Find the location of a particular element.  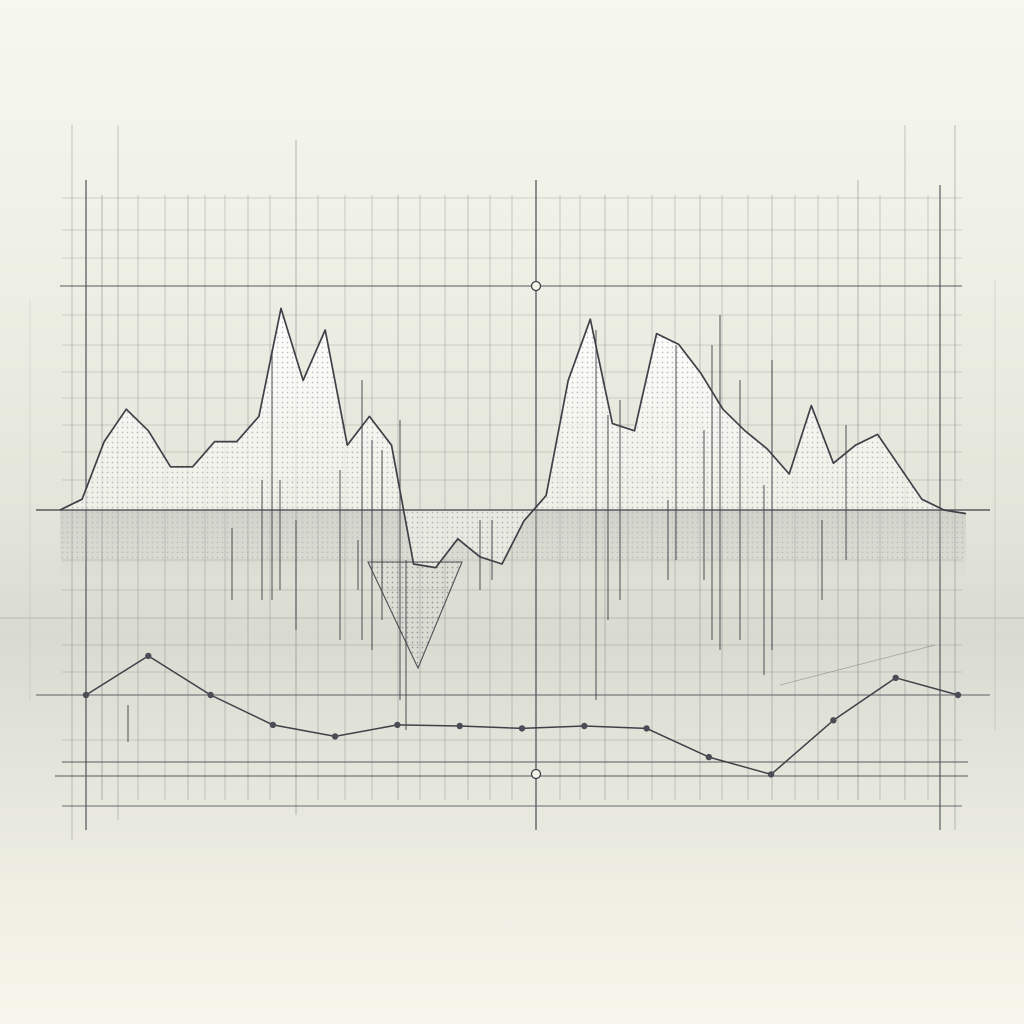

annotation-line is located at coordinates (857, 665).